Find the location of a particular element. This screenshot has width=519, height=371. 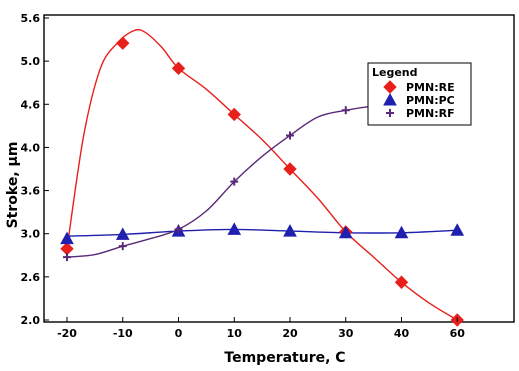

legend-label-1: PMN:RE is located at coordinates (430, 87).